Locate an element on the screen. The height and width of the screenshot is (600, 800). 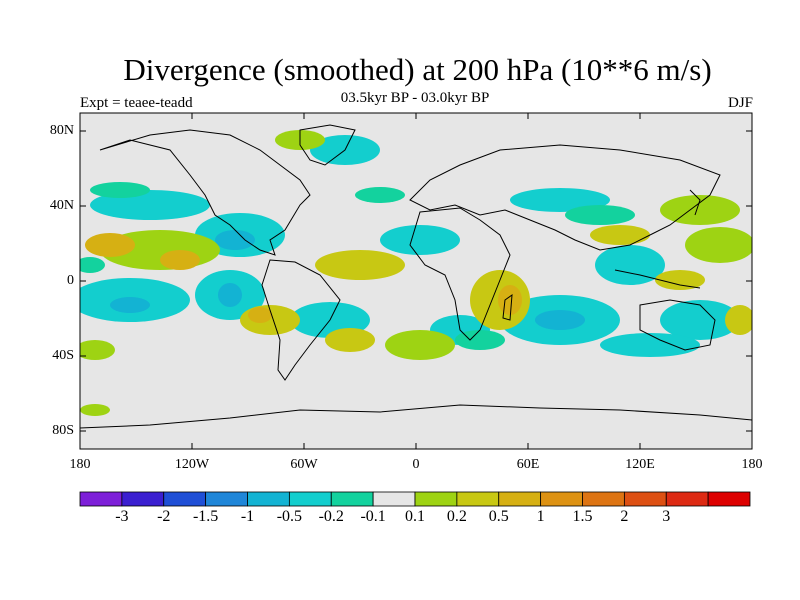
colorbar-label: 1.5 is located at coordinates (582, 516).